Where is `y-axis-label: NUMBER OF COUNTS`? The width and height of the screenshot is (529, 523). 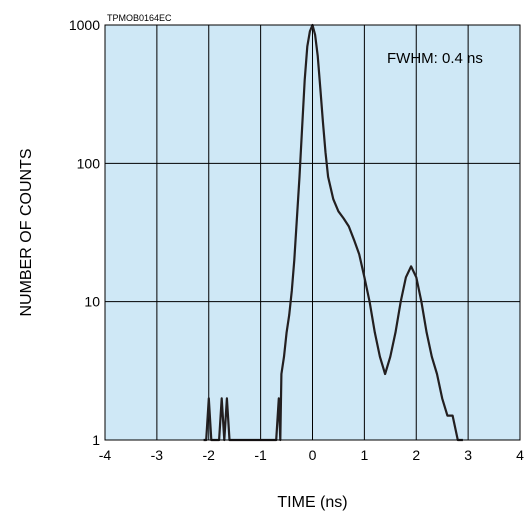
y-axis-label: NUMBER OF COUNTS is located at coordinates (26, 233).